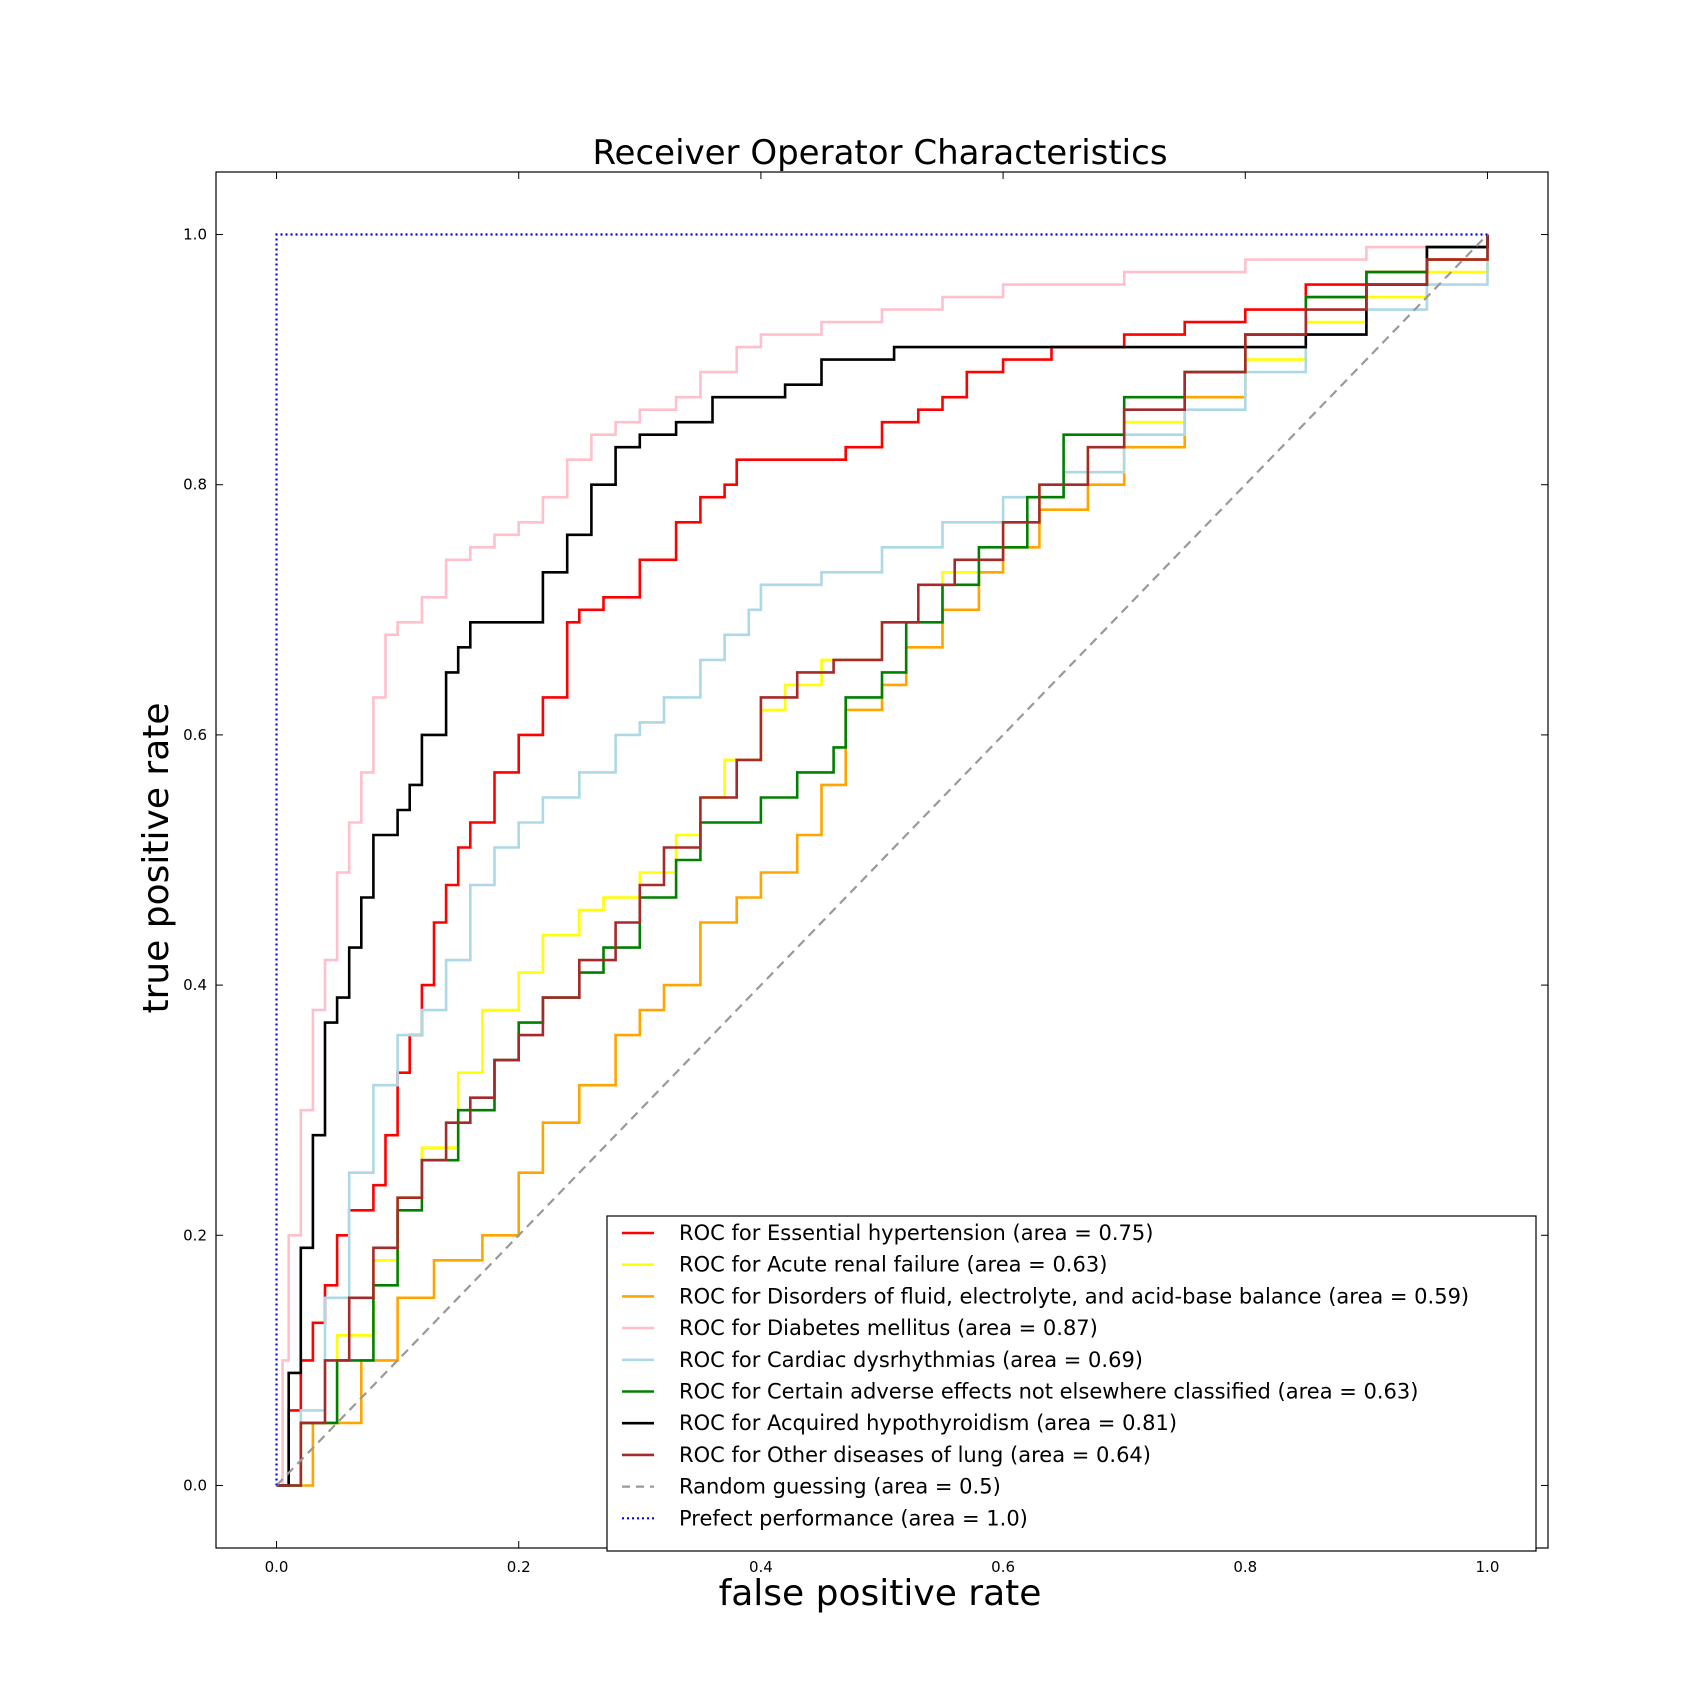  I want to click on x-tick-label: 0.6, so click(1003, 1567).